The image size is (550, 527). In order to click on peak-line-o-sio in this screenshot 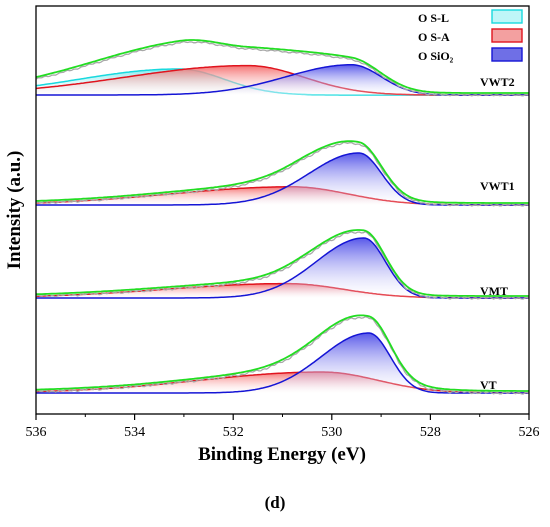, I will do `click(282, 363)`.